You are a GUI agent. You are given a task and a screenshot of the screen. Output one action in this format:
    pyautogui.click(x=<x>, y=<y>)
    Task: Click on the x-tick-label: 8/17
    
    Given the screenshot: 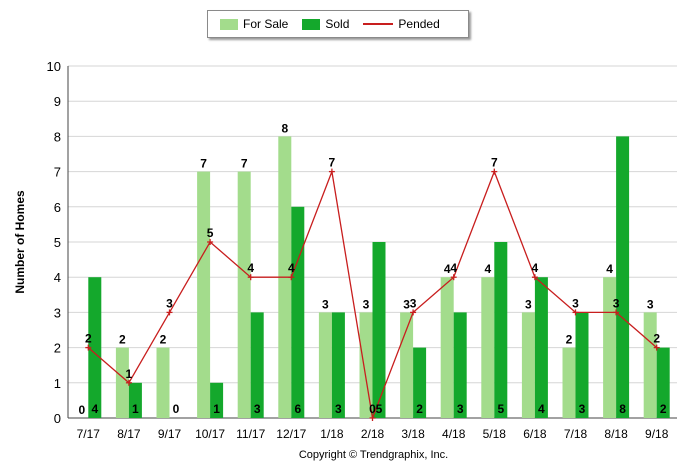 What is the action you would take?
    pyautogui.click(x=129, y=434)
    